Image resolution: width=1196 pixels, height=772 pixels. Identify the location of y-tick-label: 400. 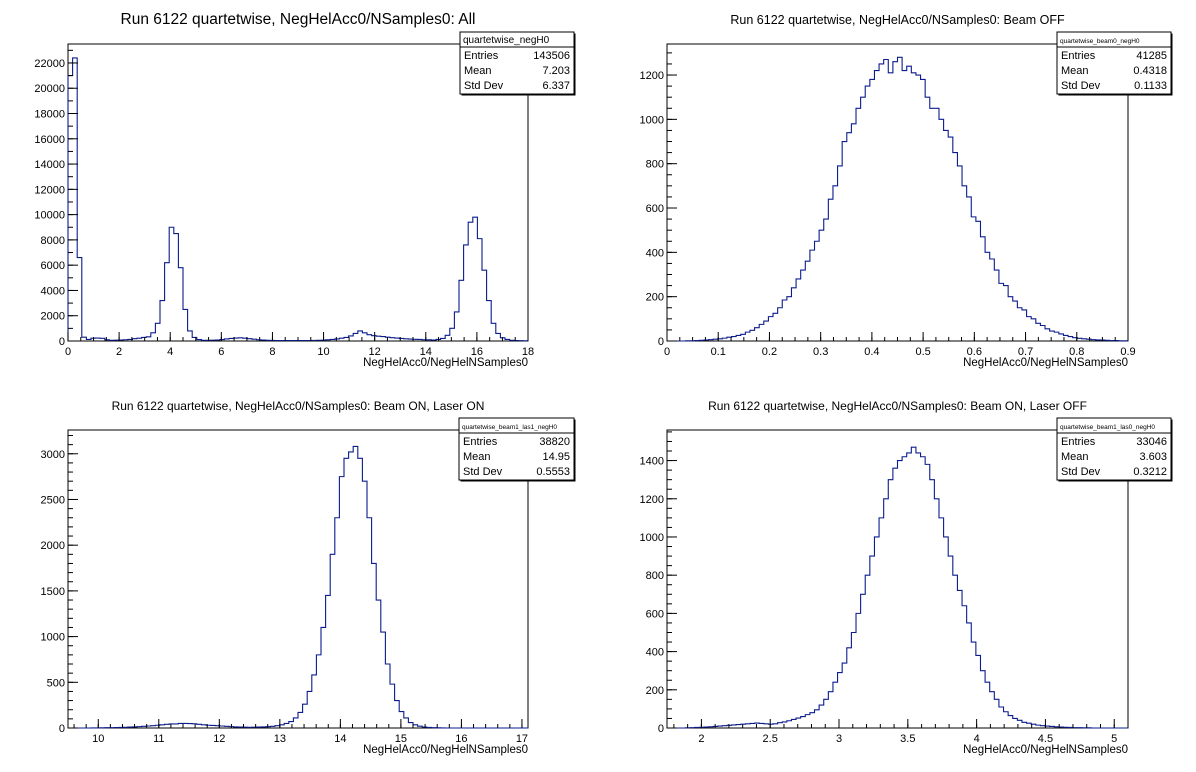
(655, 253).